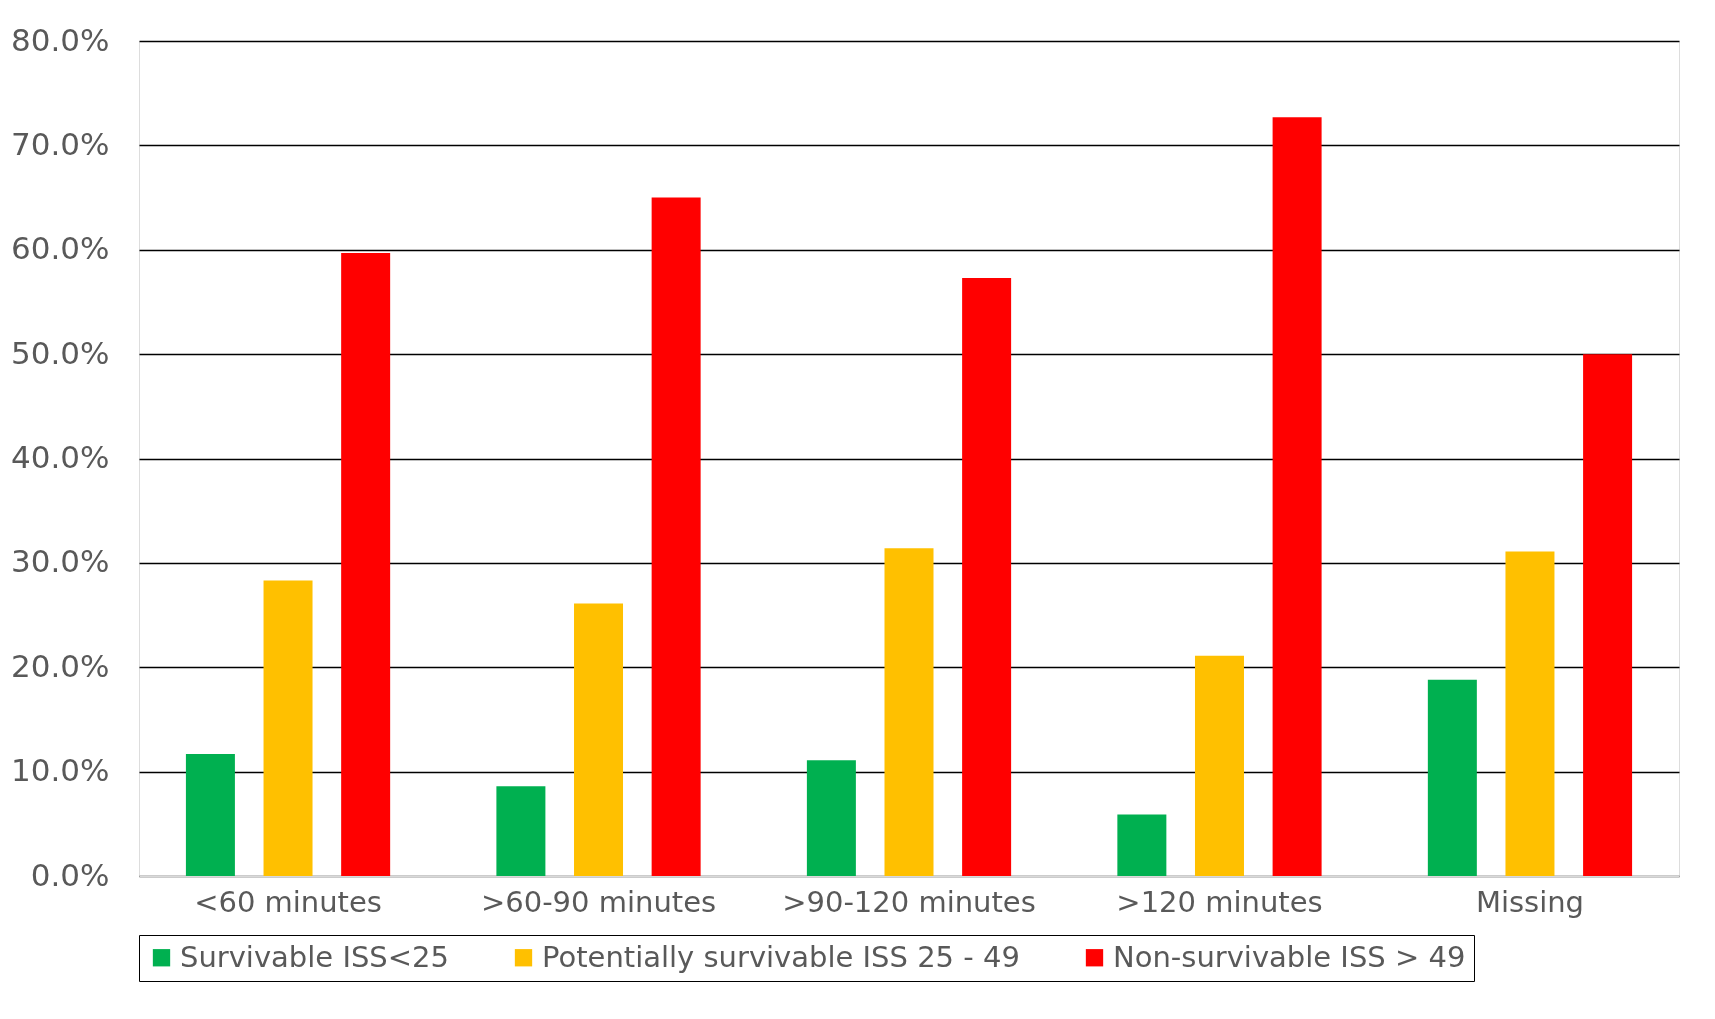 This screenshot has width=1715, height=1019. I want to click on y-tick-label: 80.0%, so click(60, 39).